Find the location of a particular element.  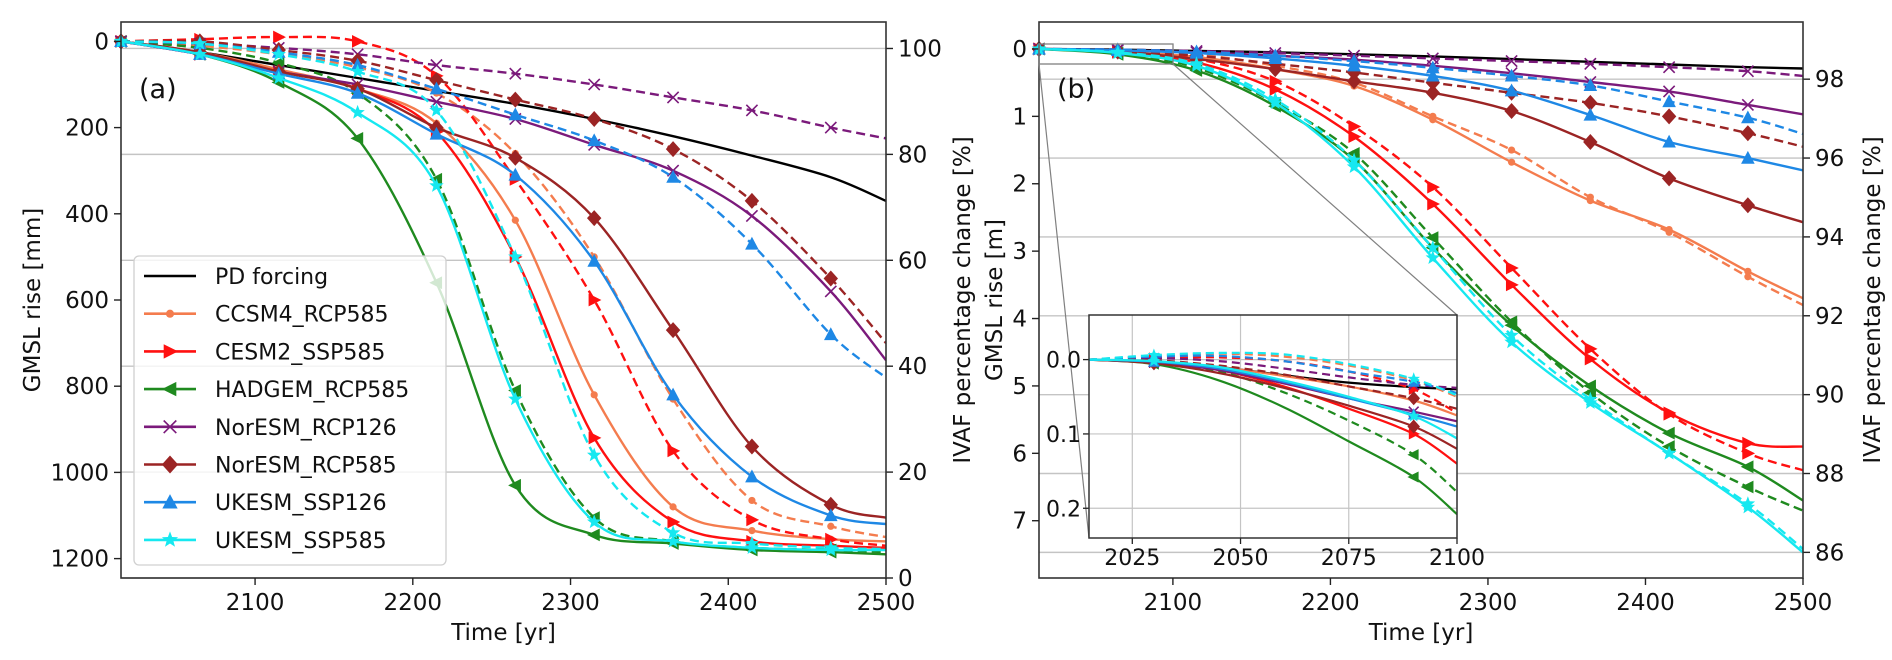

legend-label: HADGEM_RCP585 is located at coordinates (312, 390).